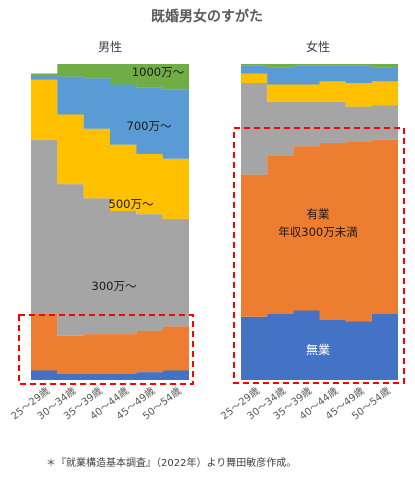 The height and width of the screenshot is (480, 415). What do you see at coordinates (110, 47) in the screenshot?
I see `panel-title: 男性` at bounding box center [110, 47].